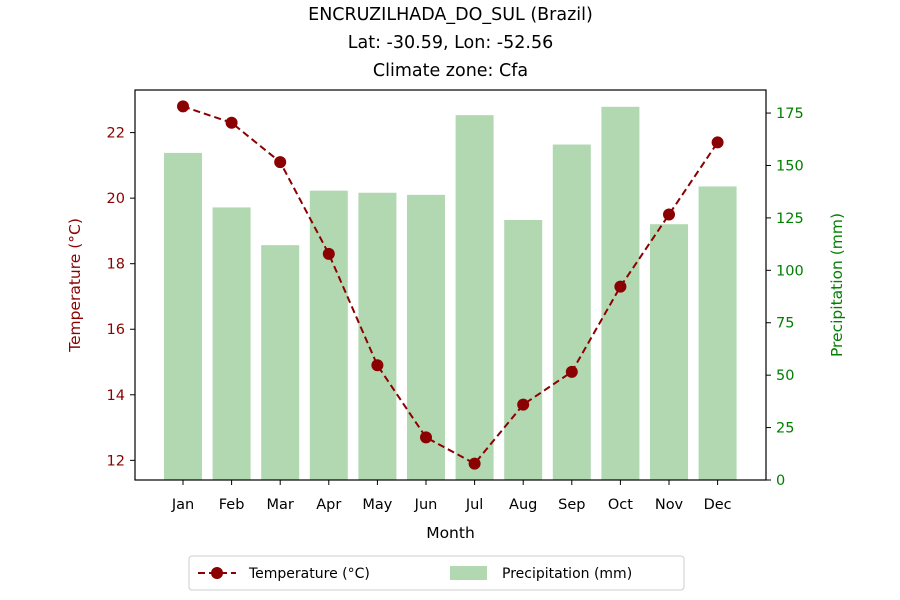 Image resolution: width=900 pixels, height=600 pixels. I want to click on legend: Temperature (°C) Precipitation (mm), so click(436, 573).